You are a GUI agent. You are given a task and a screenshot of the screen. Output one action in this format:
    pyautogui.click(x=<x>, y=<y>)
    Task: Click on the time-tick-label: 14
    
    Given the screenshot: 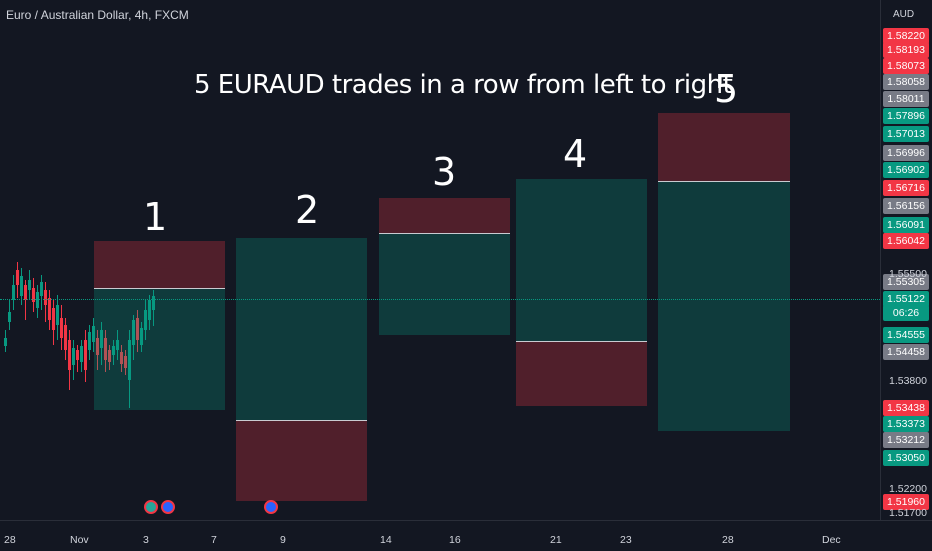 What is the action you would take?
    pyautogui.click(x=386, y=540)
    